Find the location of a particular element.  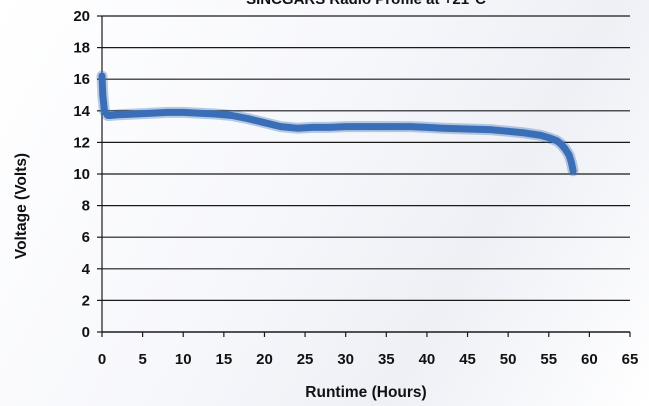

x-tick-label: 5 is located at coordinates (142, 359).